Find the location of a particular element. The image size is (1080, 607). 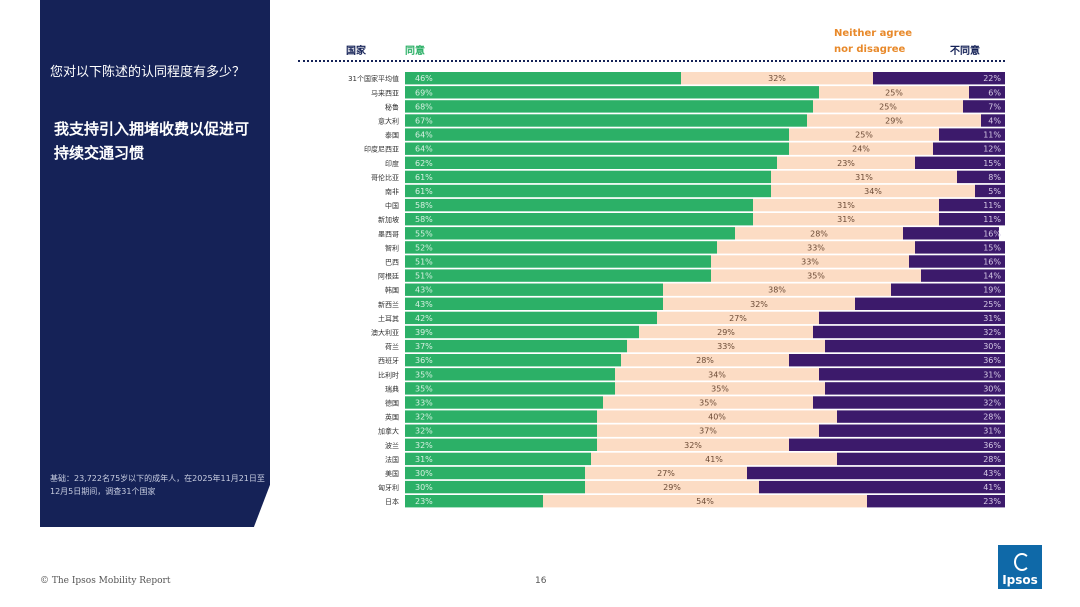

data-label: 5% is located at coordinates (994, 191).